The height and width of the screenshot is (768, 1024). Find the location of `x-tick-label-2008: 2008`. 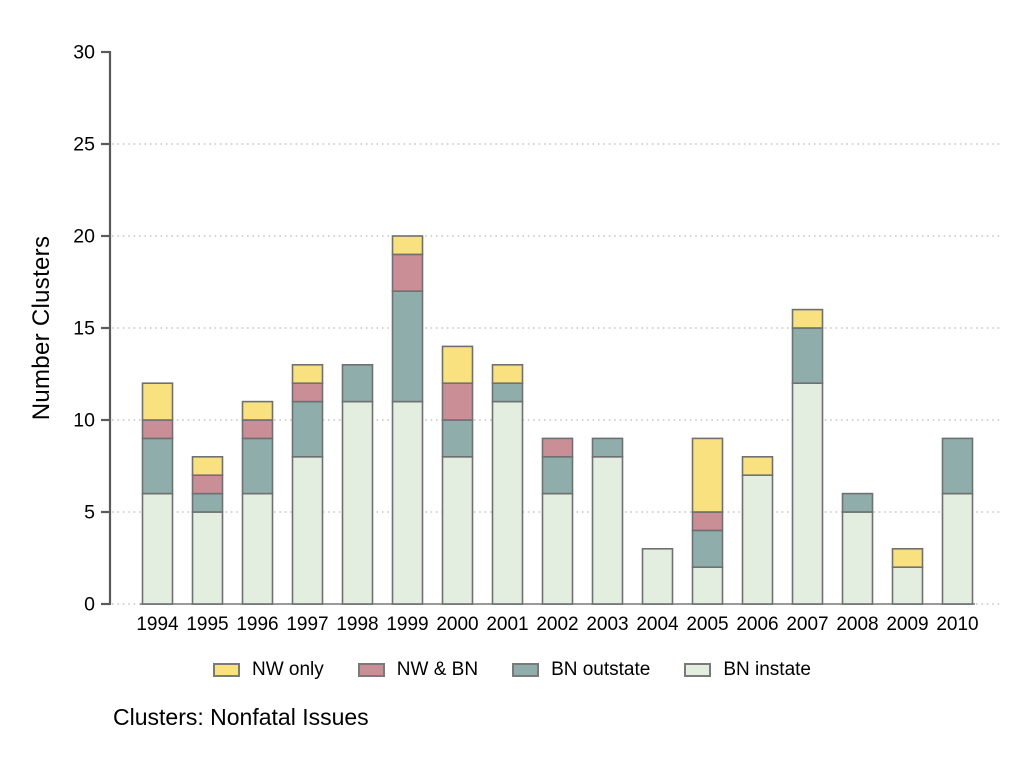

x-tick-label-2008: 2008 is located at coordinates (857, 624).